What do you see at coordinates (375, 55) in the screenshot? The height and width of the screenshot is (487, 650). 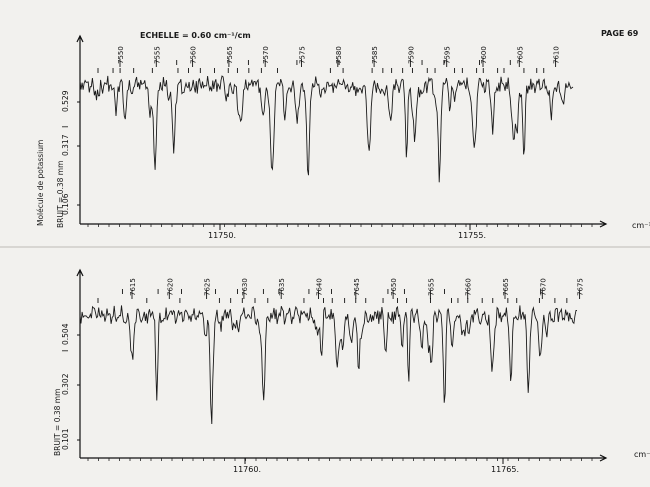 I see `chart-1-line-label: 7585` at bounding box center [375, 55].